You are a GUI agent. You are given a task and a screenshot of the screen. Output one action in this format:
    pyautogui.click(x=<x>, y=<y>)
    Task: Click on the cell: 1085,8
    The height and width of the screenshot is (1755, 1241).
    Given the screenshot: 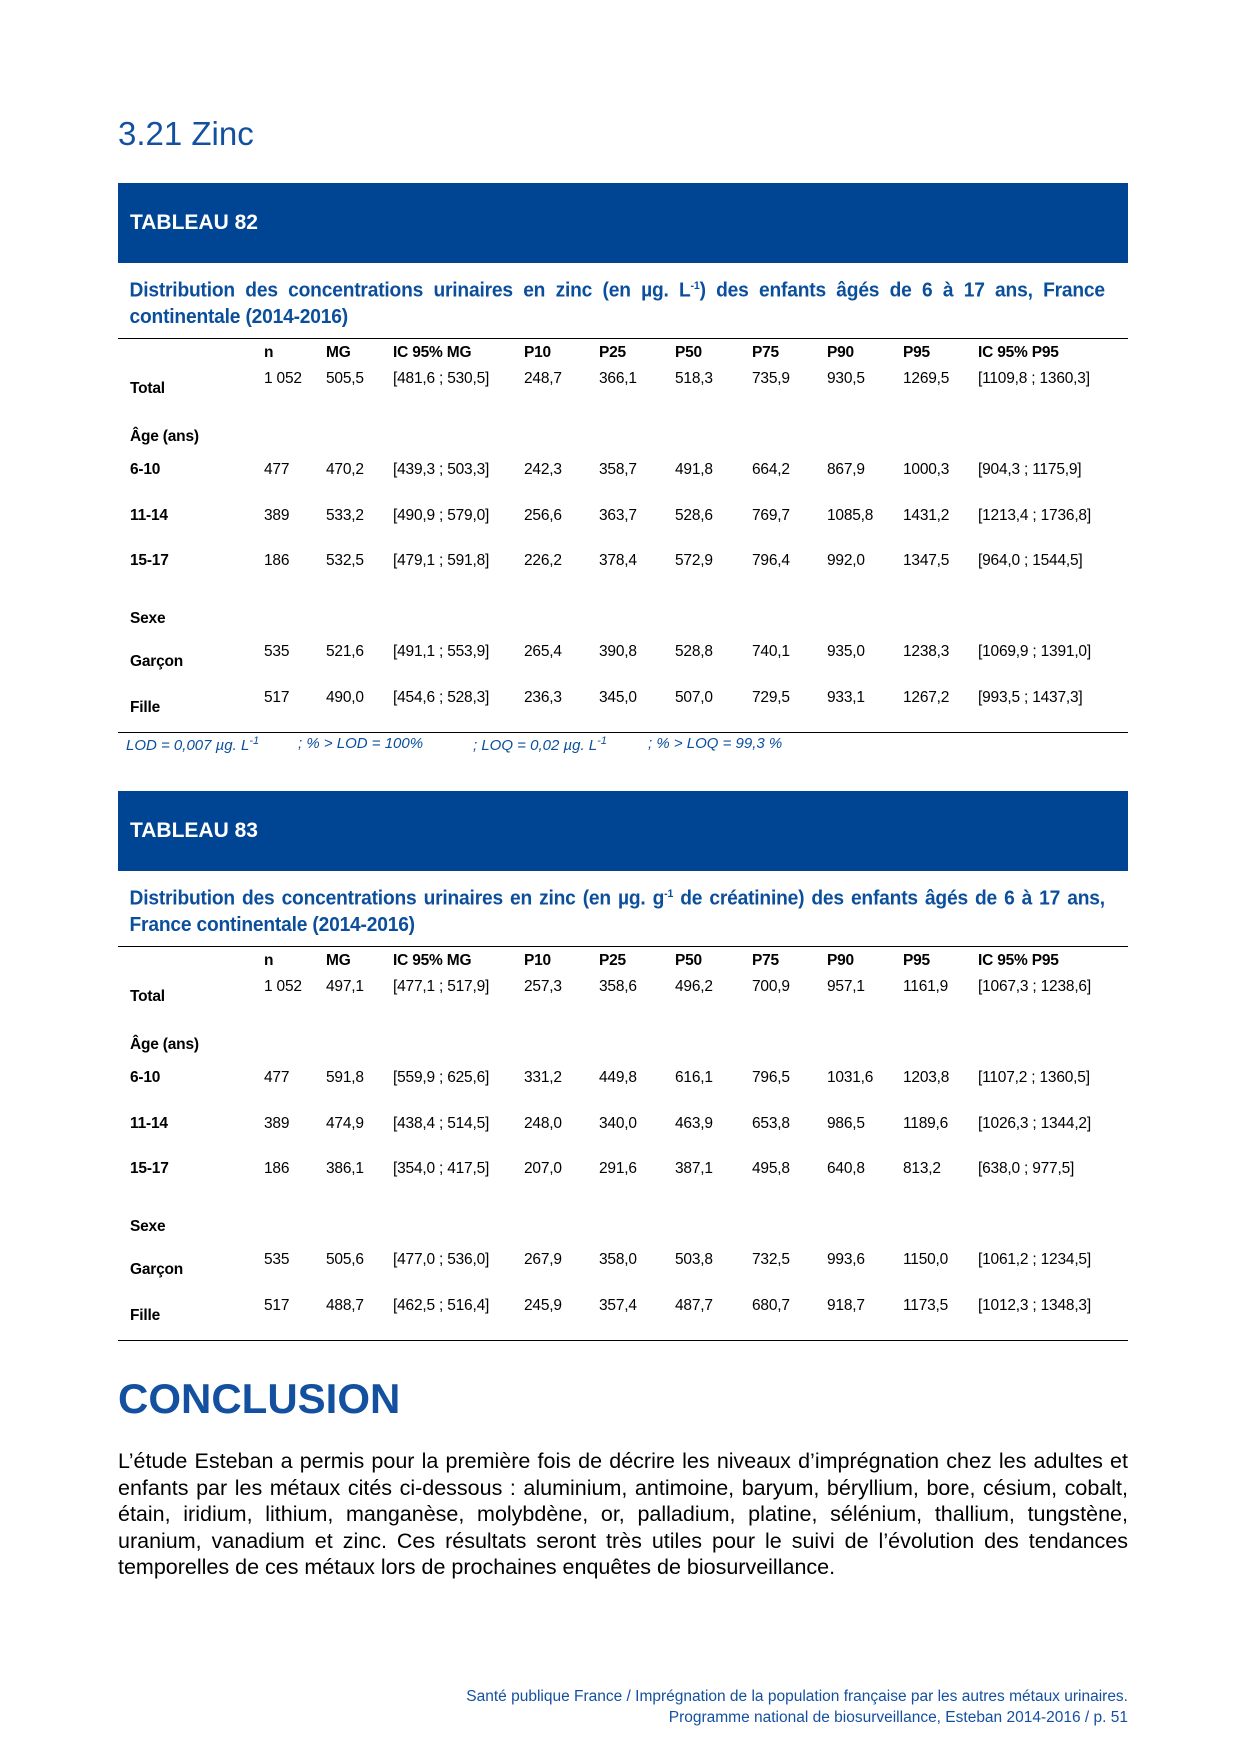 What is the action you would take?
    pyautogui.click(x=850, y=515)
    